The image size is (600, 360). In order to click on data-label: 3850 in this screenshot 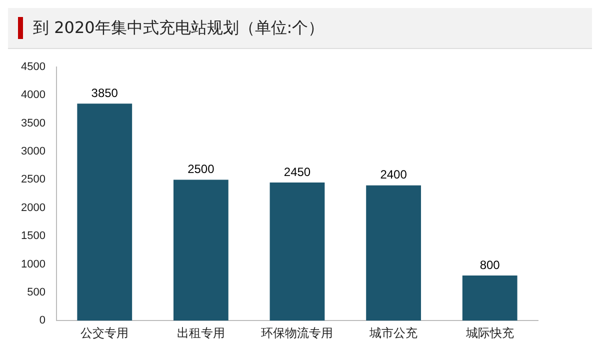, I will do `click(104, 93)`.